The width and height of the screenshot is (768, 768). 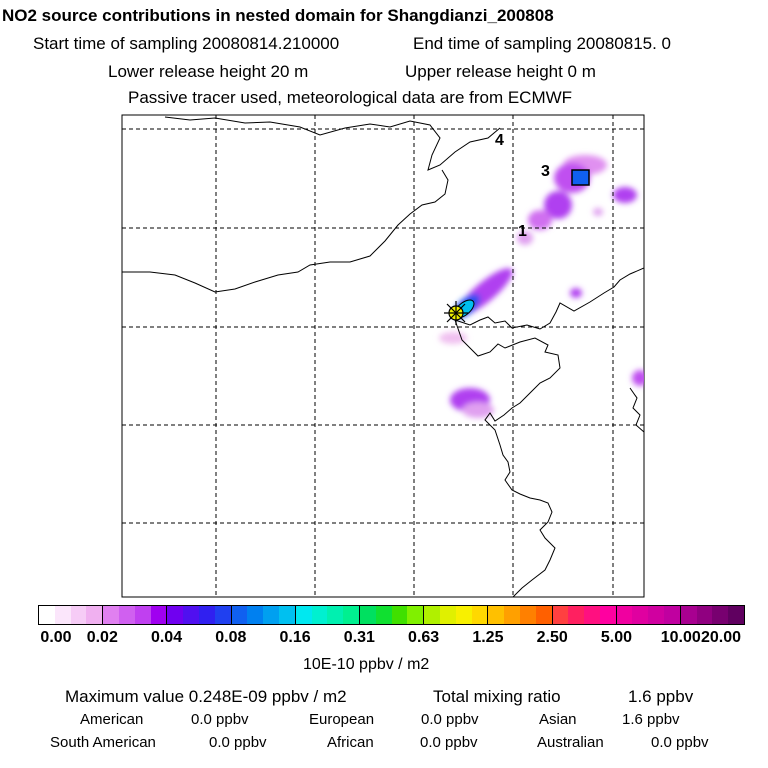 I want to click on colorbar-tick-label: 0.02, so click(x=102, y=637).